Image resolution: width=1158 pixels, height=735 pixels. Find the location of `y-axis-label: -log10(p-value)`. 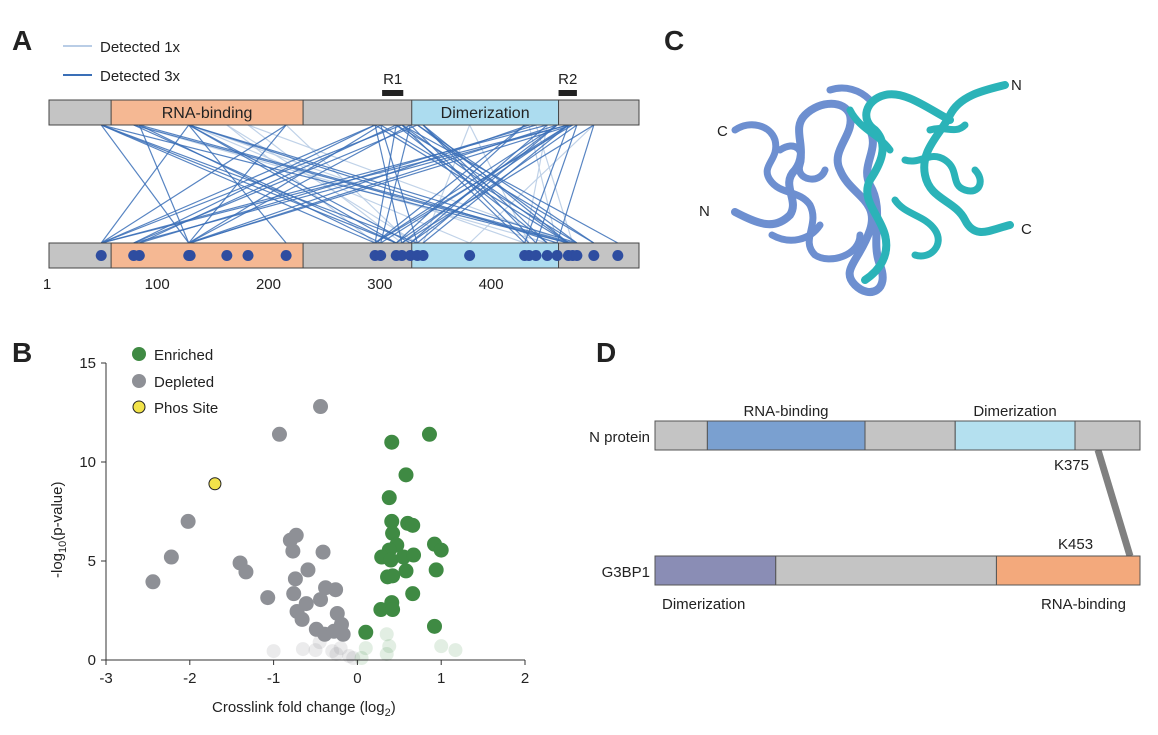

y-axis-label: -log10(p-value) is located at coordinates (59, 530).